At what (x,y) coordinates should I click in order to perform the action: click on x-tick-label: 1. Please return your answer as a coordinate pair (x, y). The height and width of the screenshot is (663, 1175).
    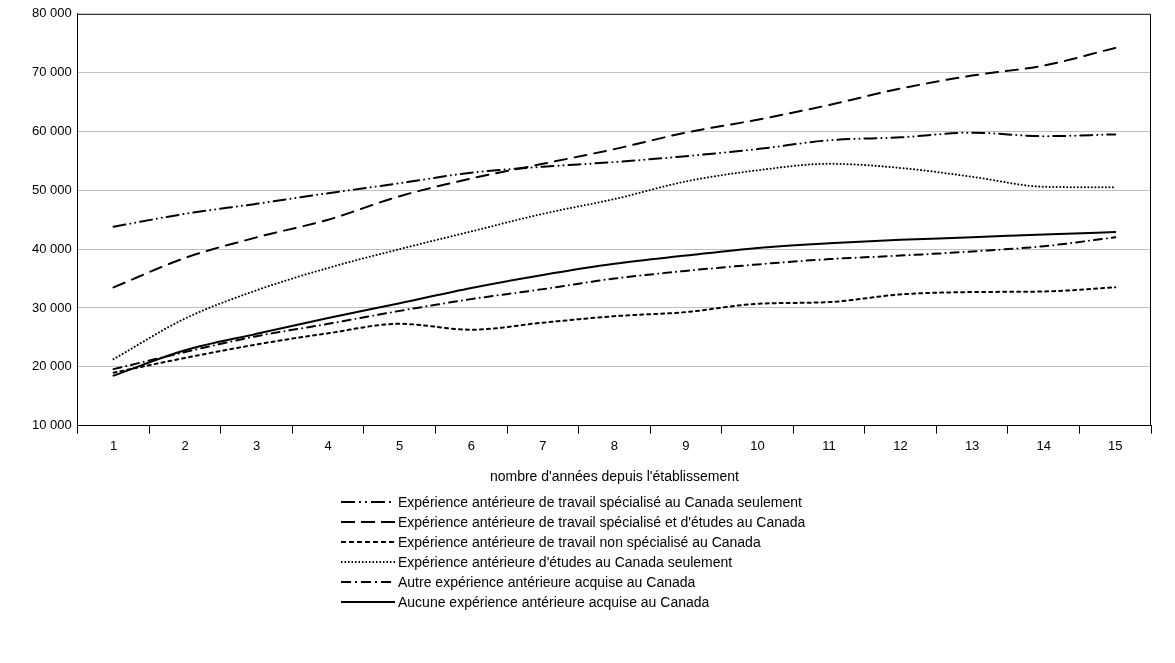
    Looking at the image, I should click on (113, 445).